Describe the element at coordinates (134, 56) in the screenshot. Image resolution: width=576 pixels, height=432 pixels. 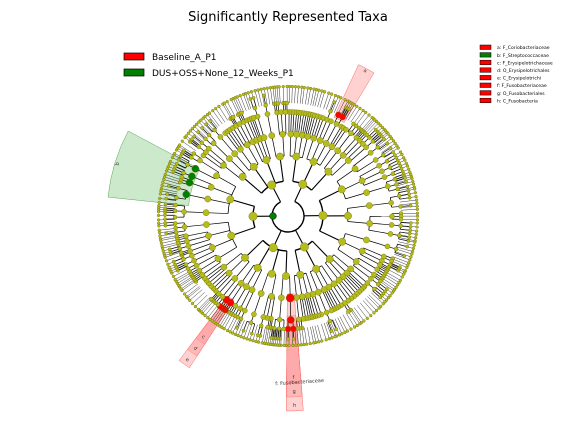
I see `group-legend-swatch-baseline` at that location.